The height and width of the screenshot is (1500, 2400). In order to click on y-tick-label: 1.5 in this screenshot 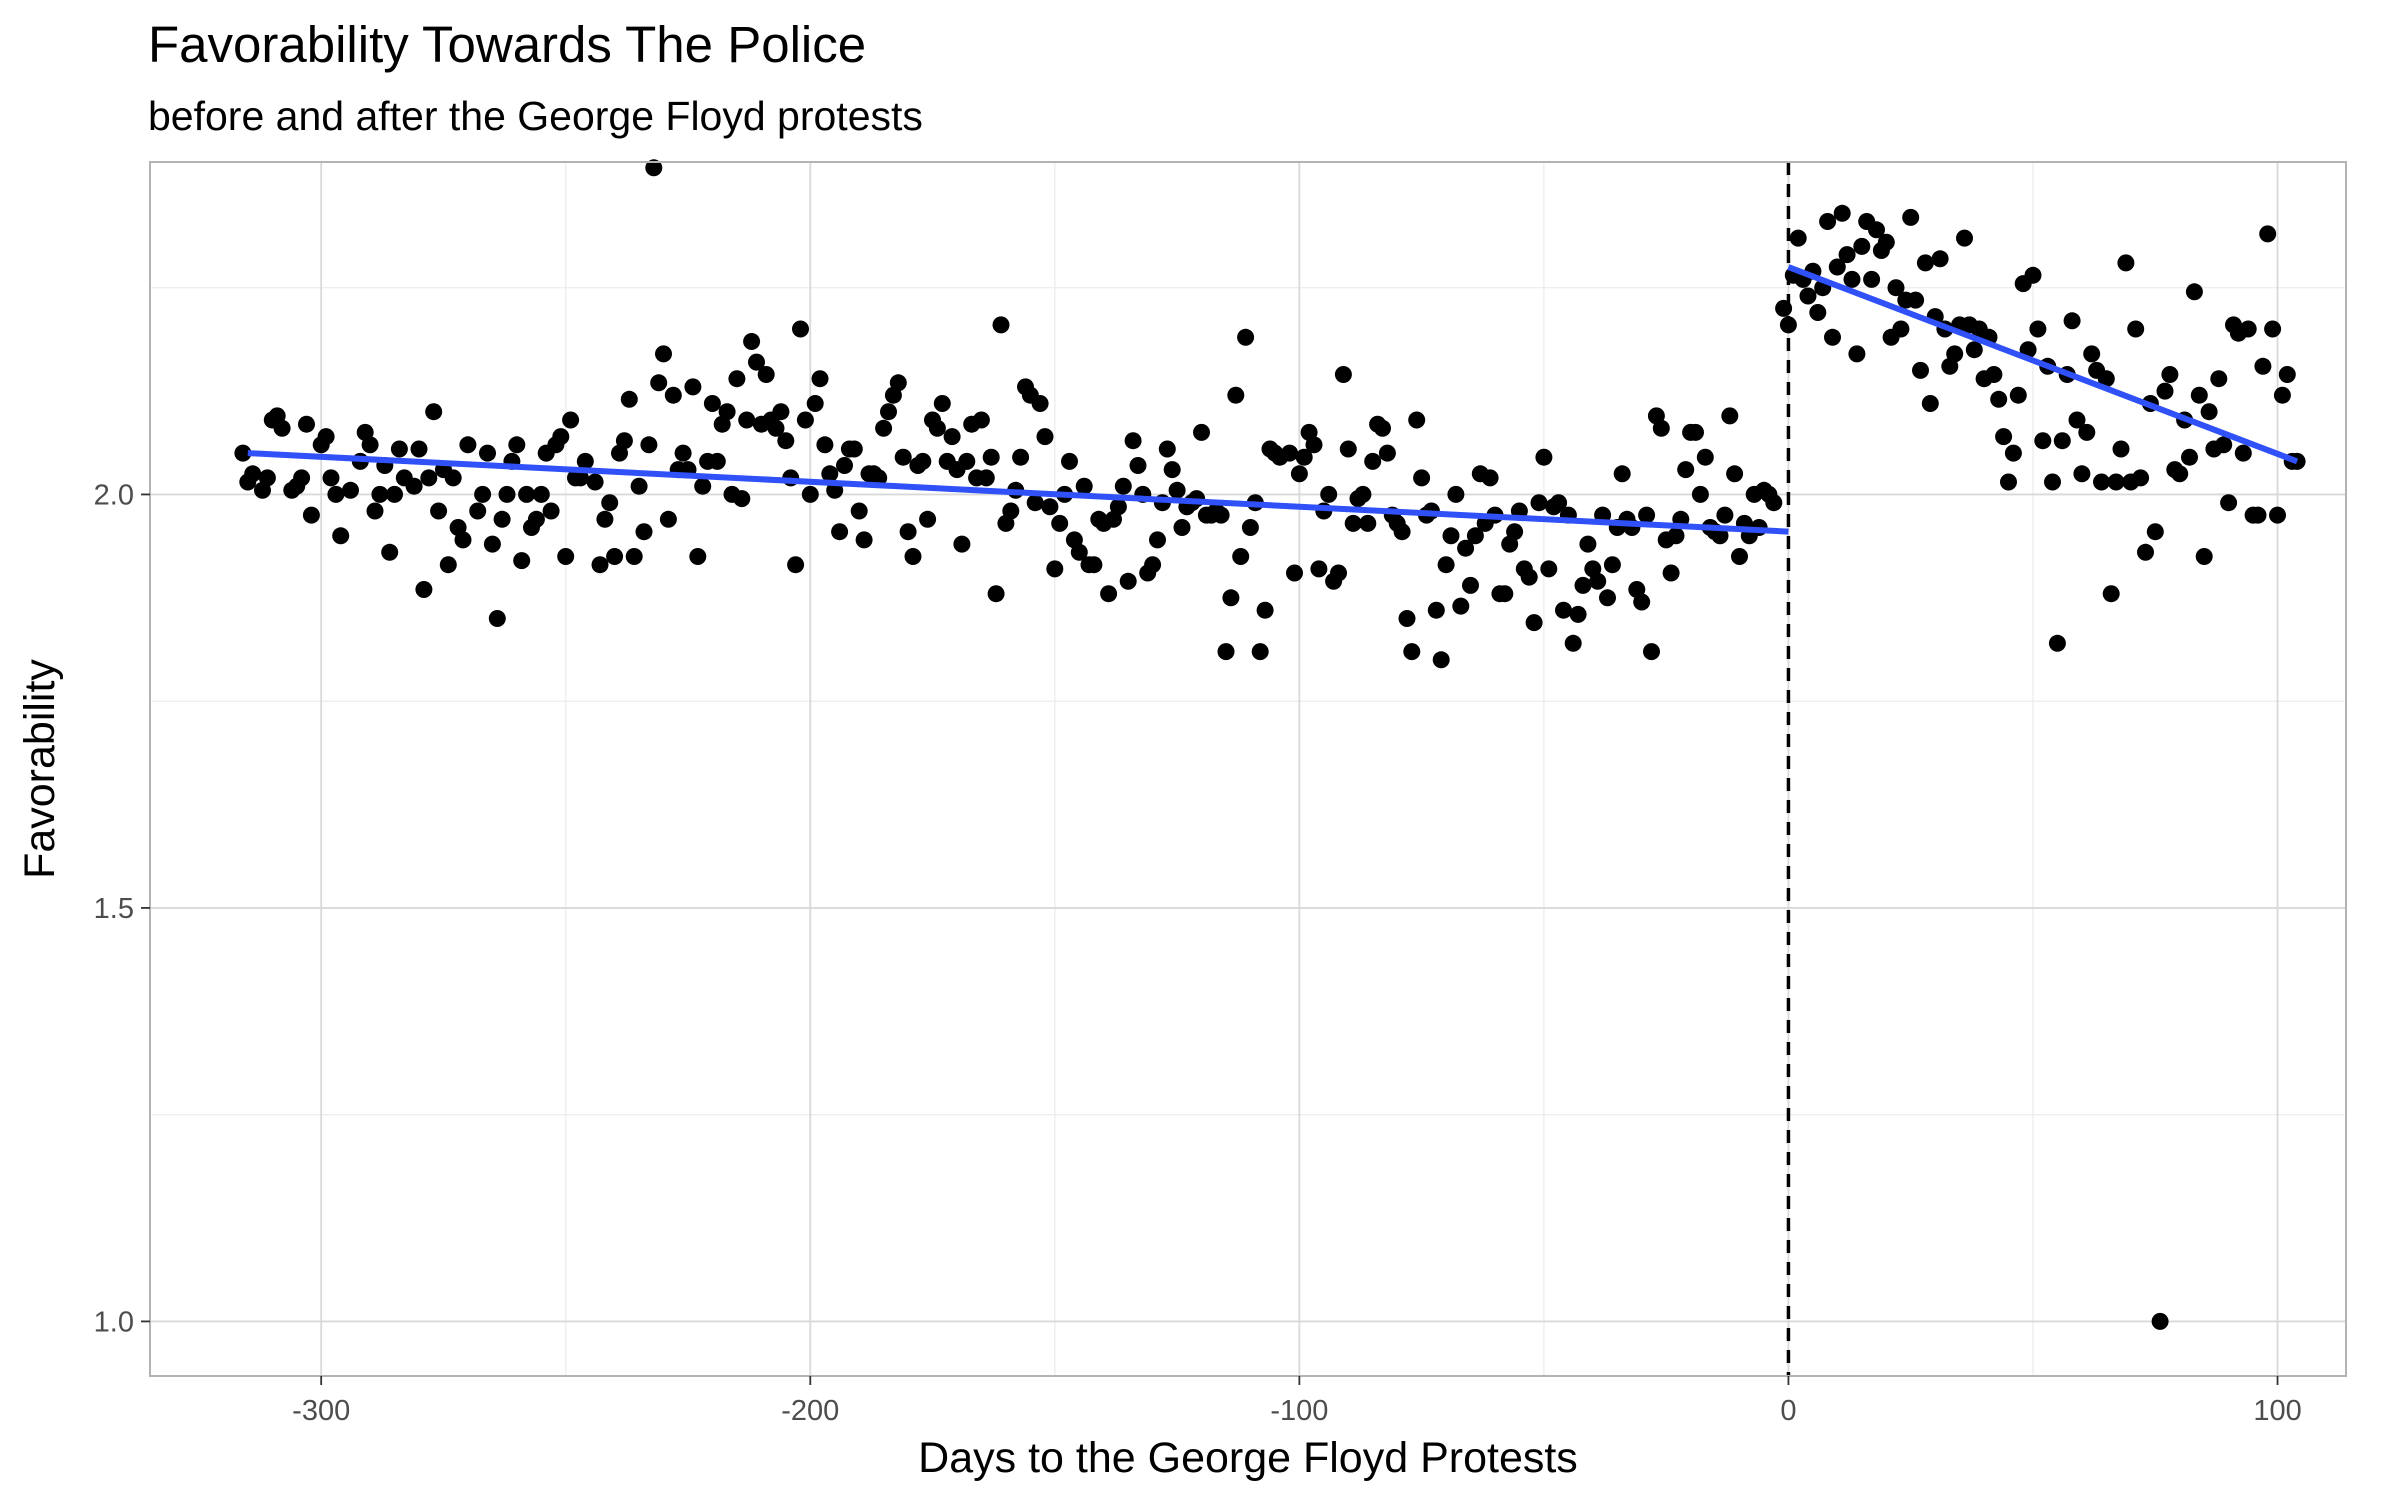, I will do `click(114, 909)`.